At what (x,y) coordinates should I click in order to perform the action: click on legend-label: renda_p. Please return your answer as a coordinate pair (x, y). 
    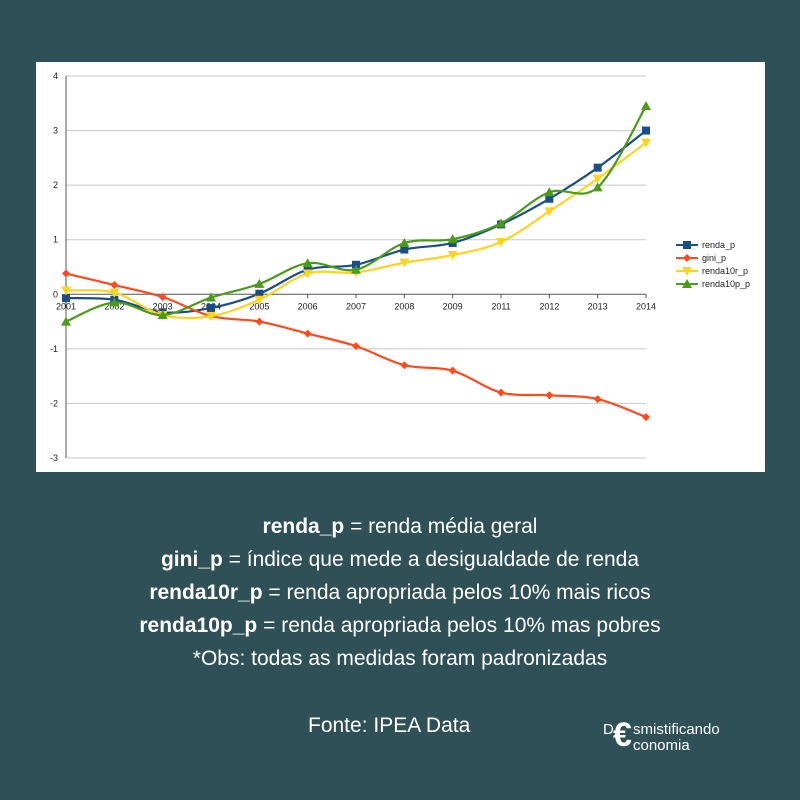
    Looking at the image, I should click on (718, 245).